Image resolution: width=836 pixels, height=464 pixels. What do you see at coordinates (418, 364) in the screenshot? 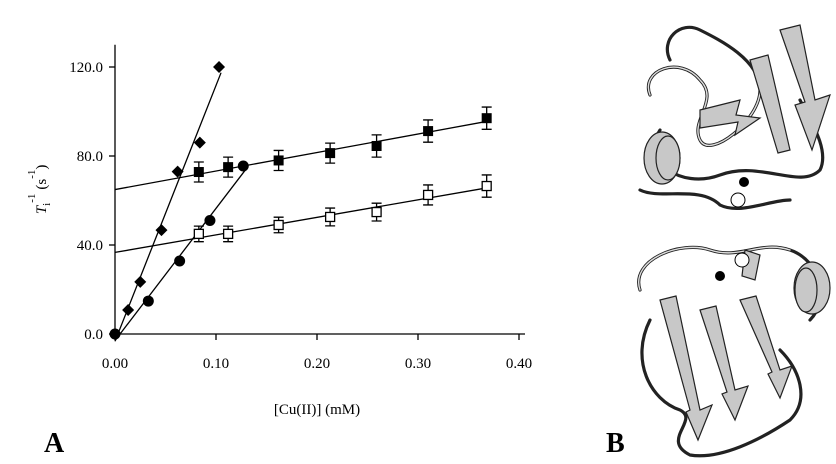
I see `x-tick-label: 0.30` at bounding box center [418, 364].